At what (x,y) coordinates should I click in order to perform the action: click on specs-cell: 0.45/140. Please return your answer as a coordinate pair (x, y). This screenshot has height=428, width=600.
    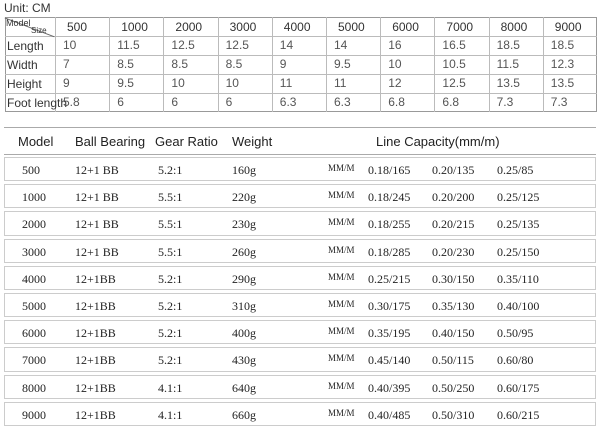
    Looking at the image, I should click on (389, 360).